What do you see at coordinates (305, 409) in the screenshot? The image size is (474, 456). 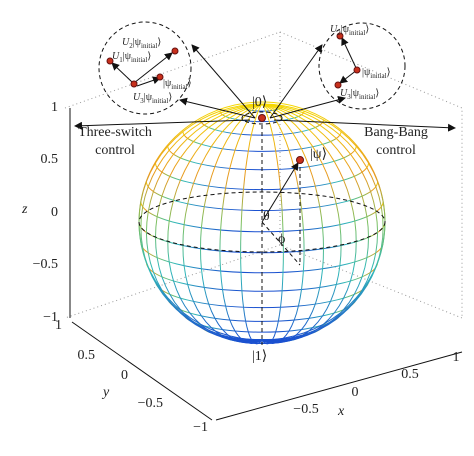 I see `x-tick-label: −0.5` at bounding box center [305, 409].